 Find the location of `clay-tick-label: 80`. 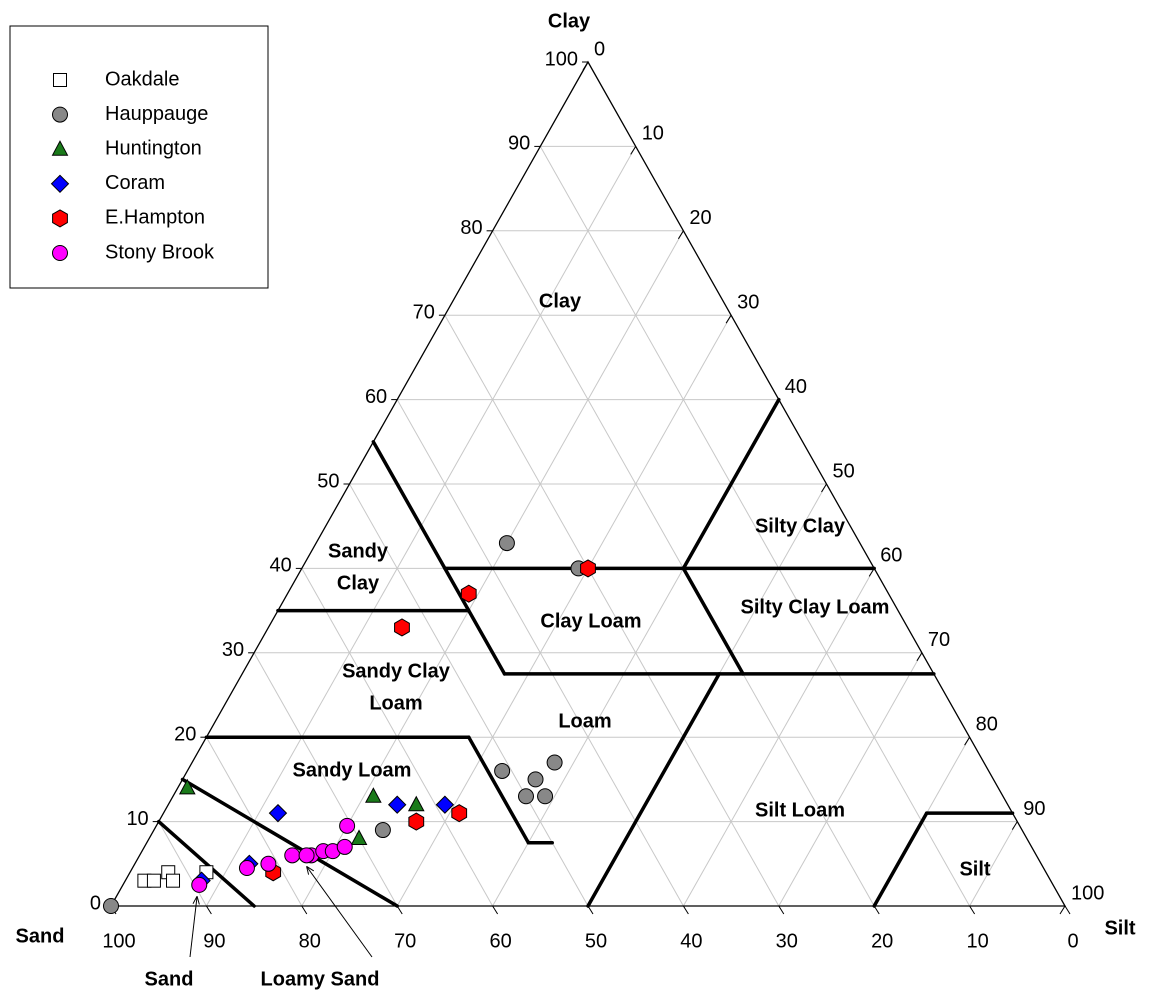

clay-tick-label: 80 is located at coordinates (471, 228).